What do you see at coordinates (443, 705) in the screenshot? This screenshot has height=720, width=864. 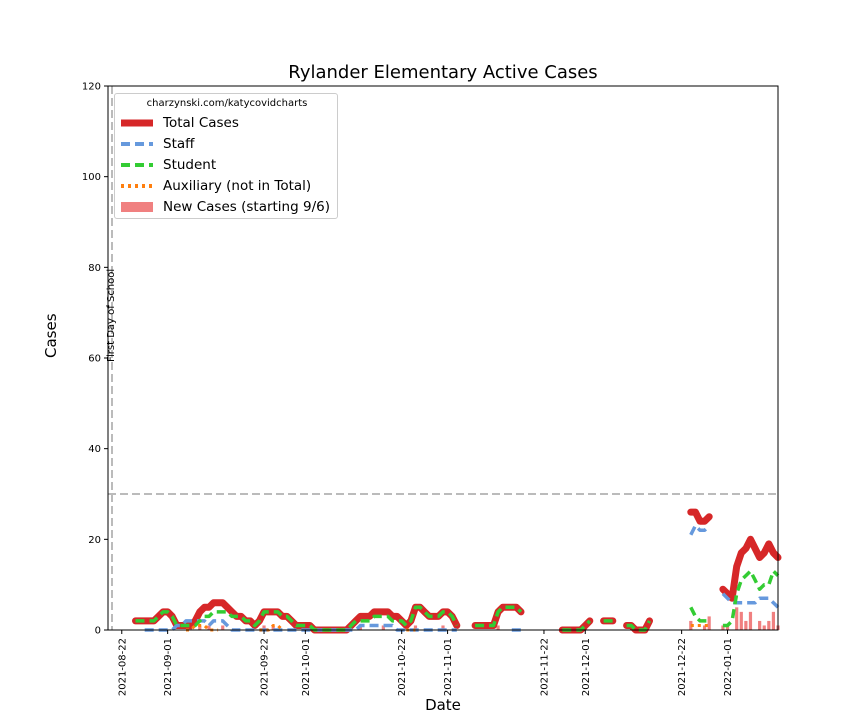 I see `x-axis-label: Date` at bounding box center [443, 705].